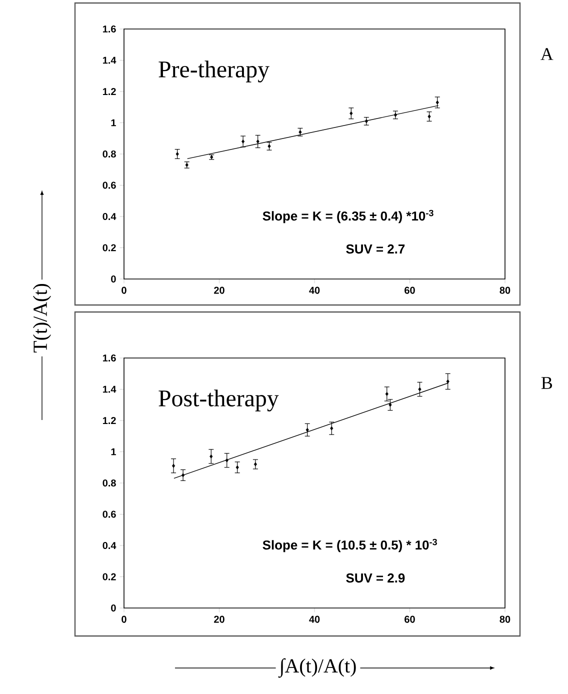 The width and height of the screenshot is (568, 694). Describe the element at coordinates (375, 578) in the screenshot. I see `annotation: SUV = 2.9` at that location.